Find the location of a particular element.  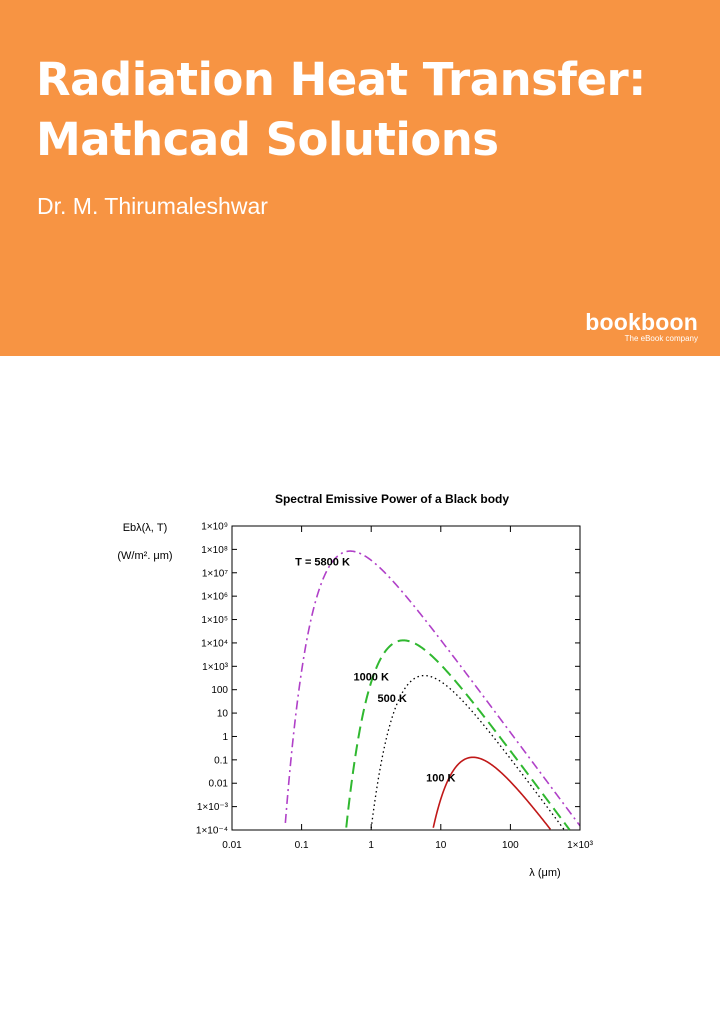

x-tick-label: 0.1 is located at coordinates (302, 845).